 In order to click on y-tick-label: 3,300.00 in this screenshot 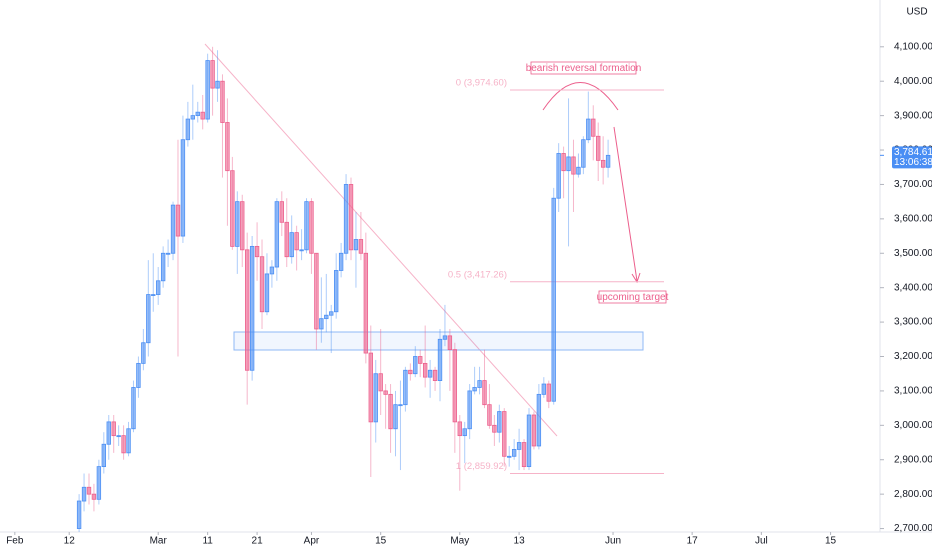, I will do `click(913, 322)`.